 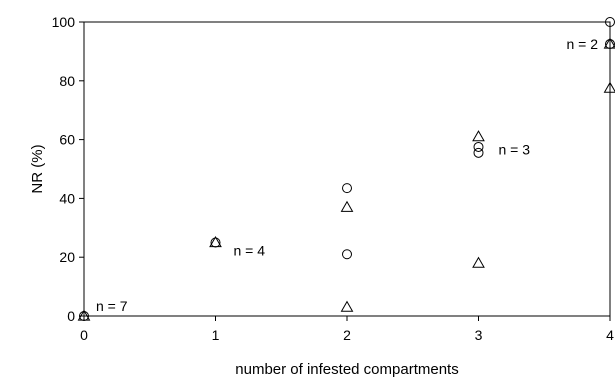 I want to click on x-tick-label: 3, so click(x=479, y=335).